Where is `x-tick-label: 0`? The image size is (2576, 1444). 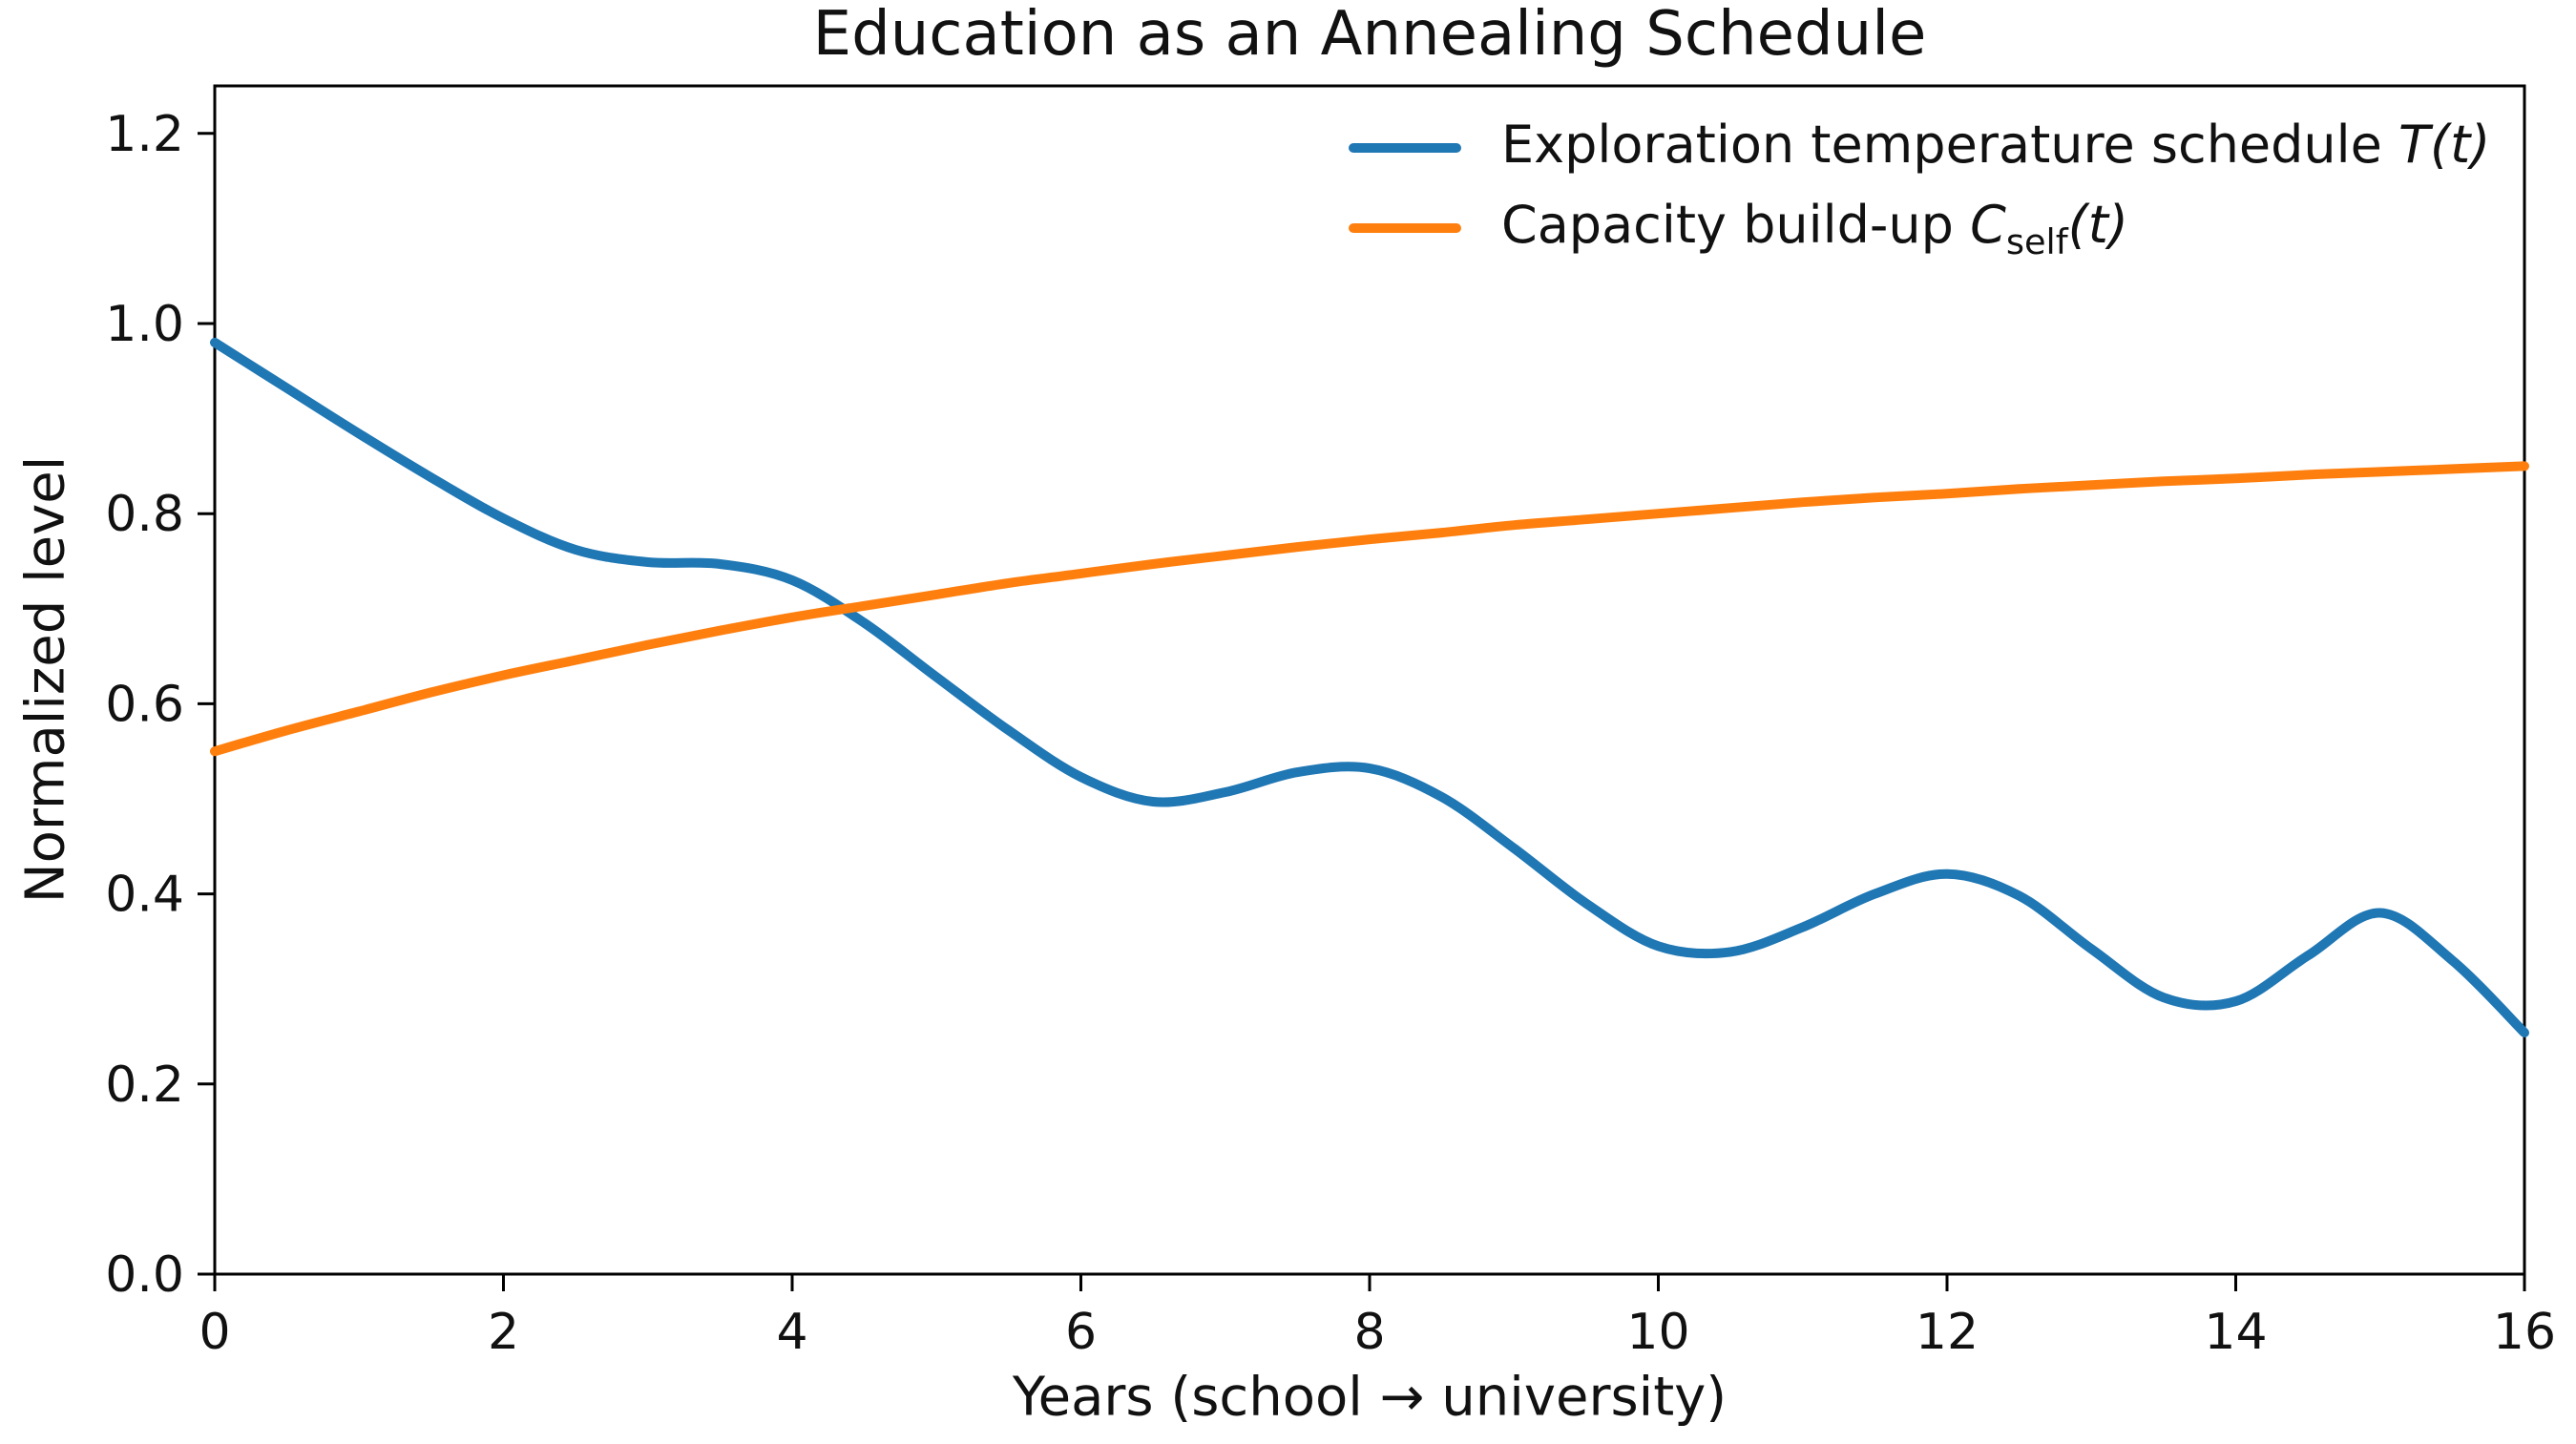 x-tick-label: 0 is located at coordinates (214, 1332).